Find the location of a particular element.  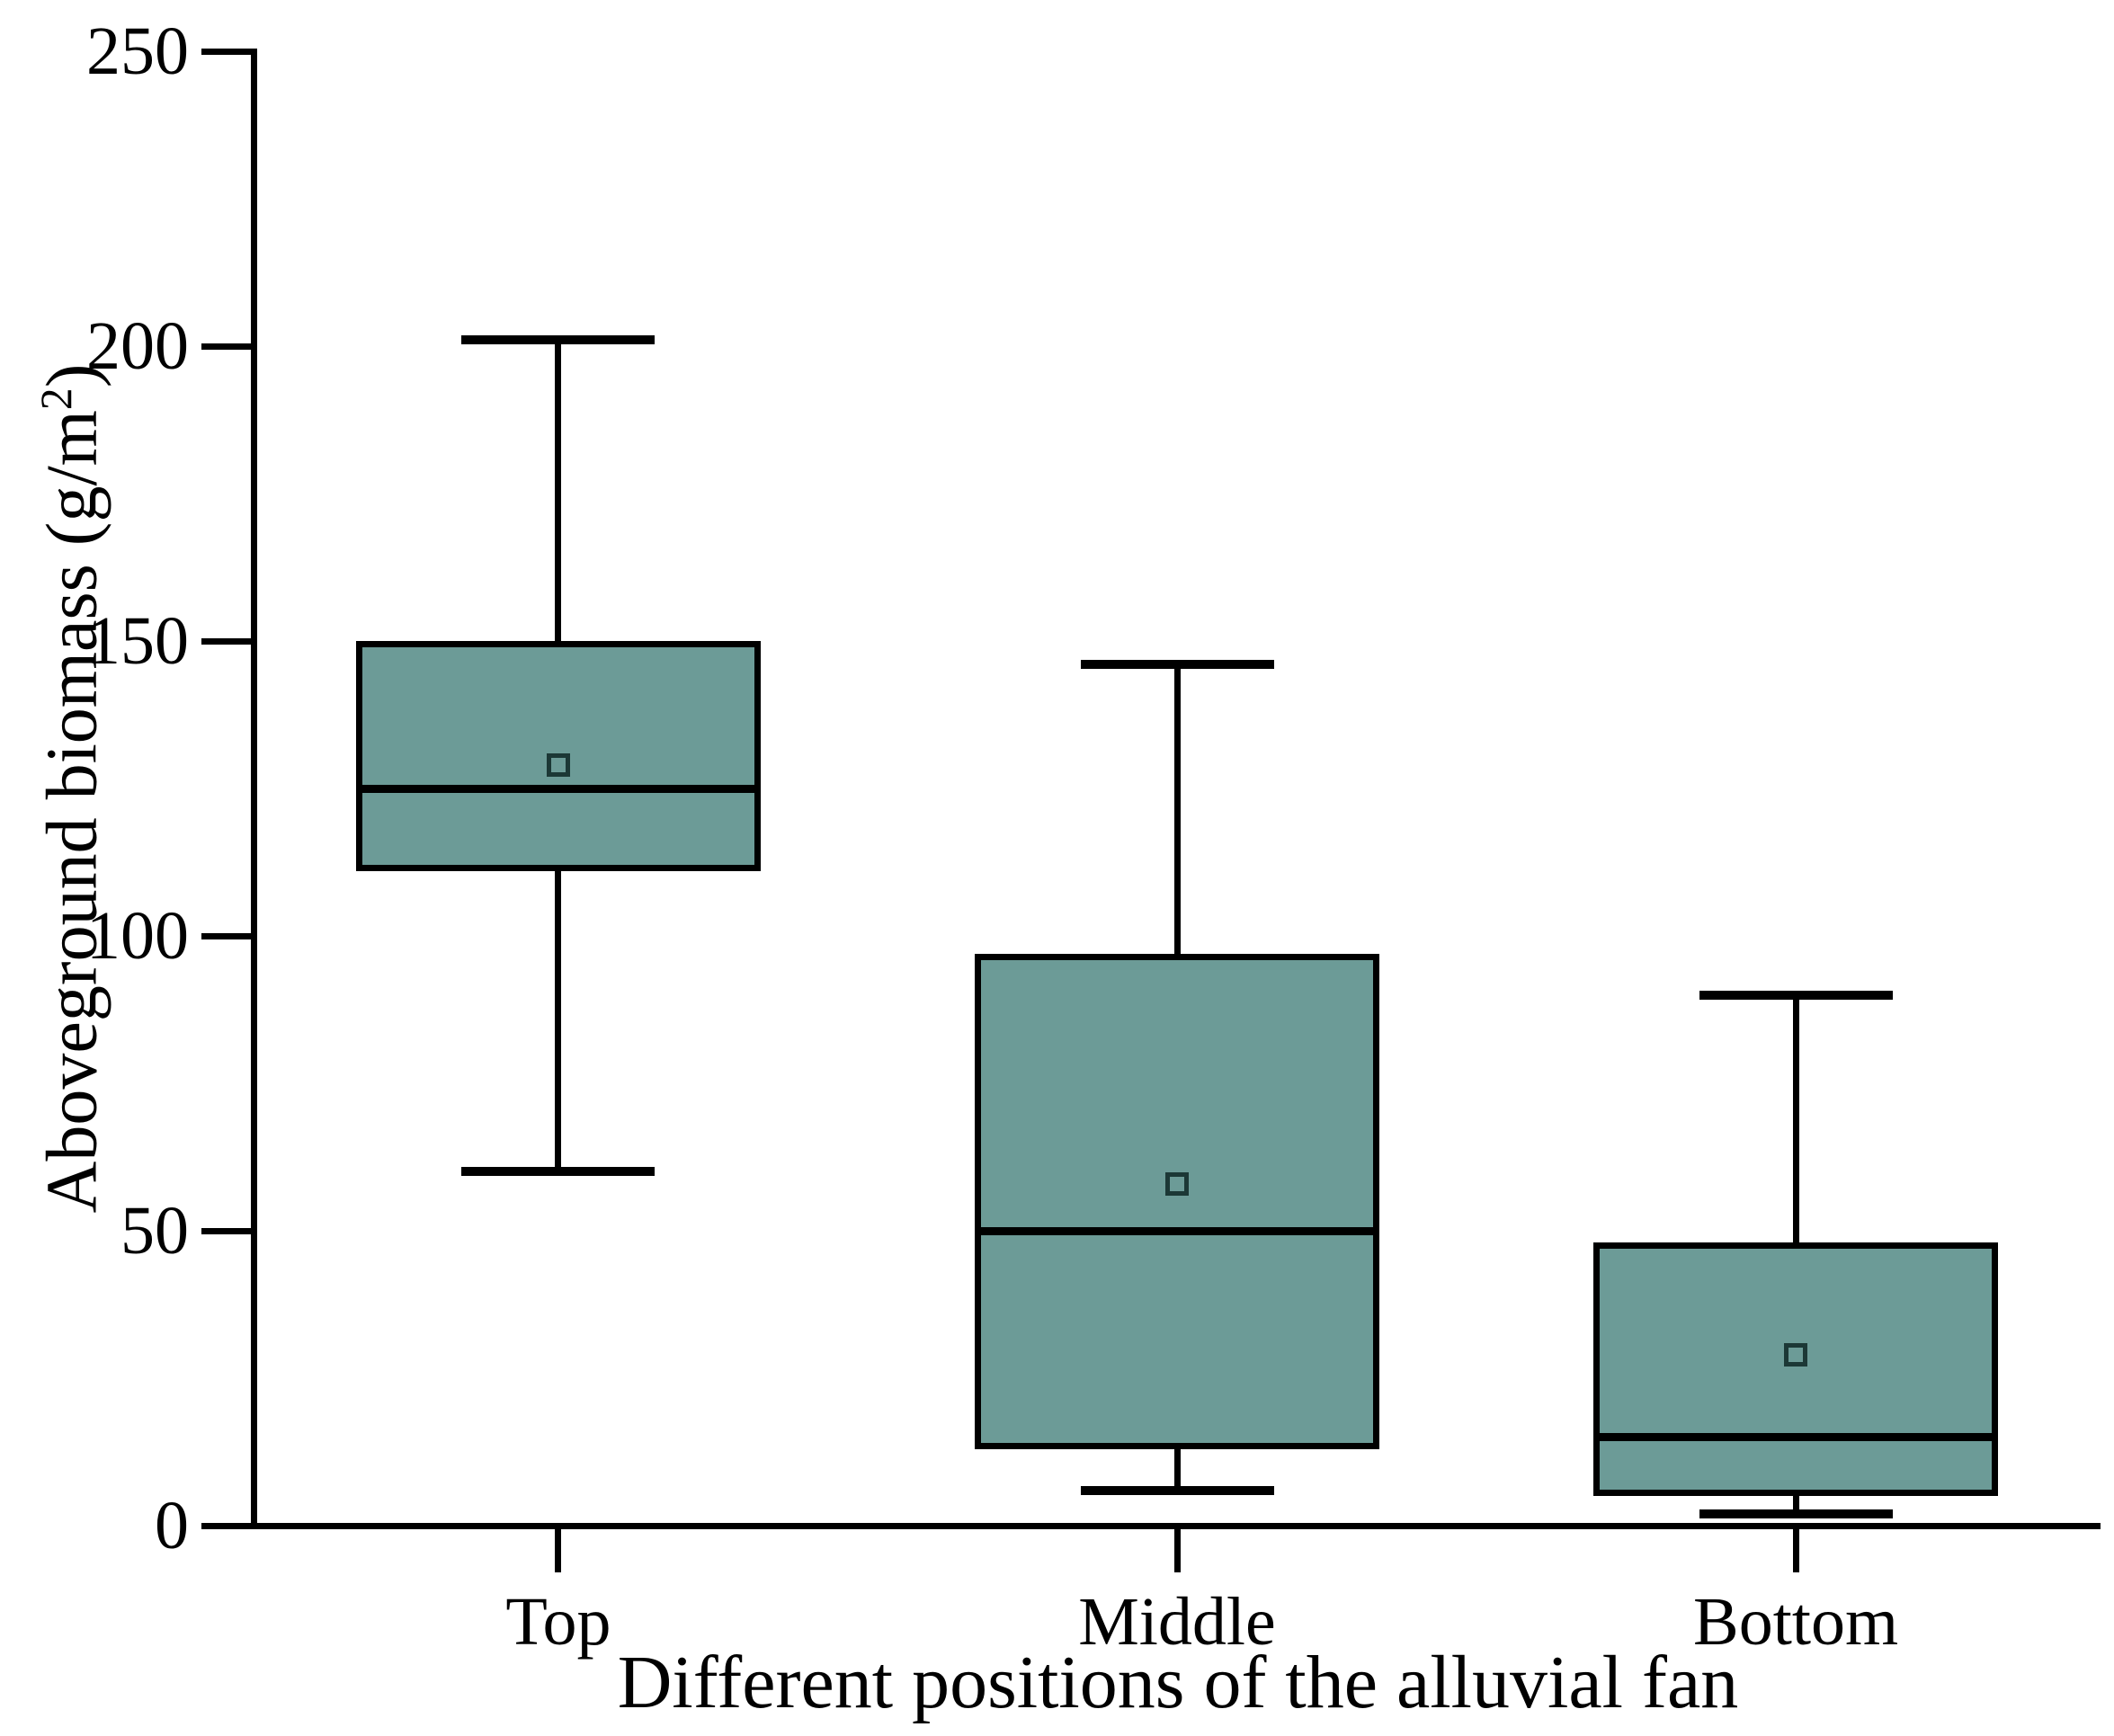

whisker-cap-low-bottom is located at coordinates (1796, 1513).